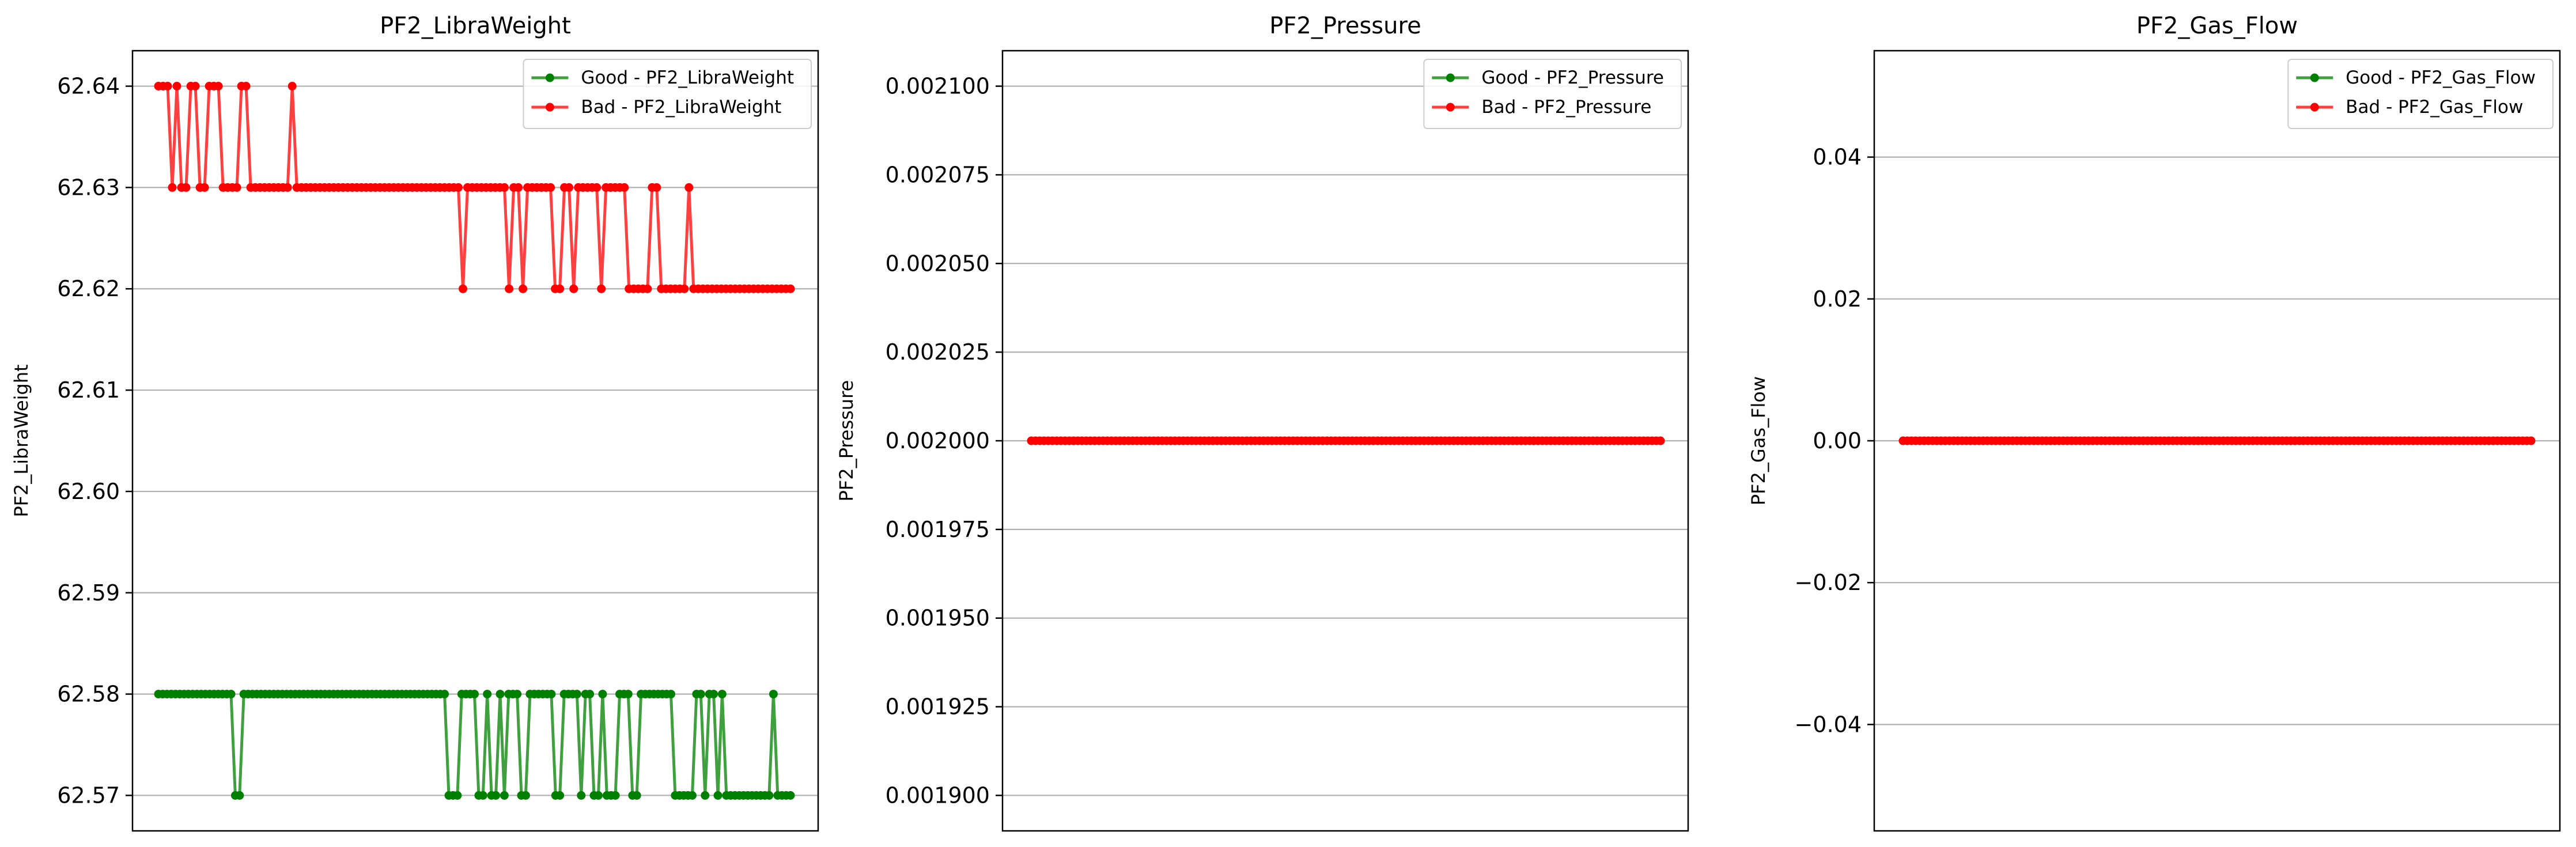  I want to click on y-tick-label: 0.001975, so click(938, 529).